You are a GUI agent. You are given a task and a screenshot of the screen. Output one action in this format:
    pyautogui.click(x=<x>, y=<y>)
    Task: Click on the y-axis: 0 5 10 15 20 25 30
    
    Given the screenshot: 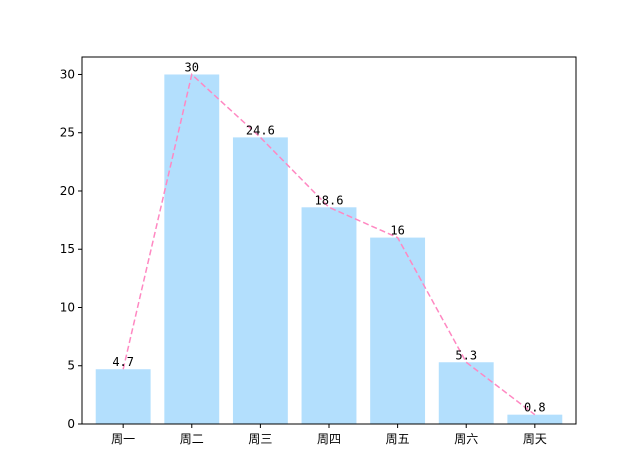 What is the action you would take?
    pyautogui.click(x=71, y=249)
    